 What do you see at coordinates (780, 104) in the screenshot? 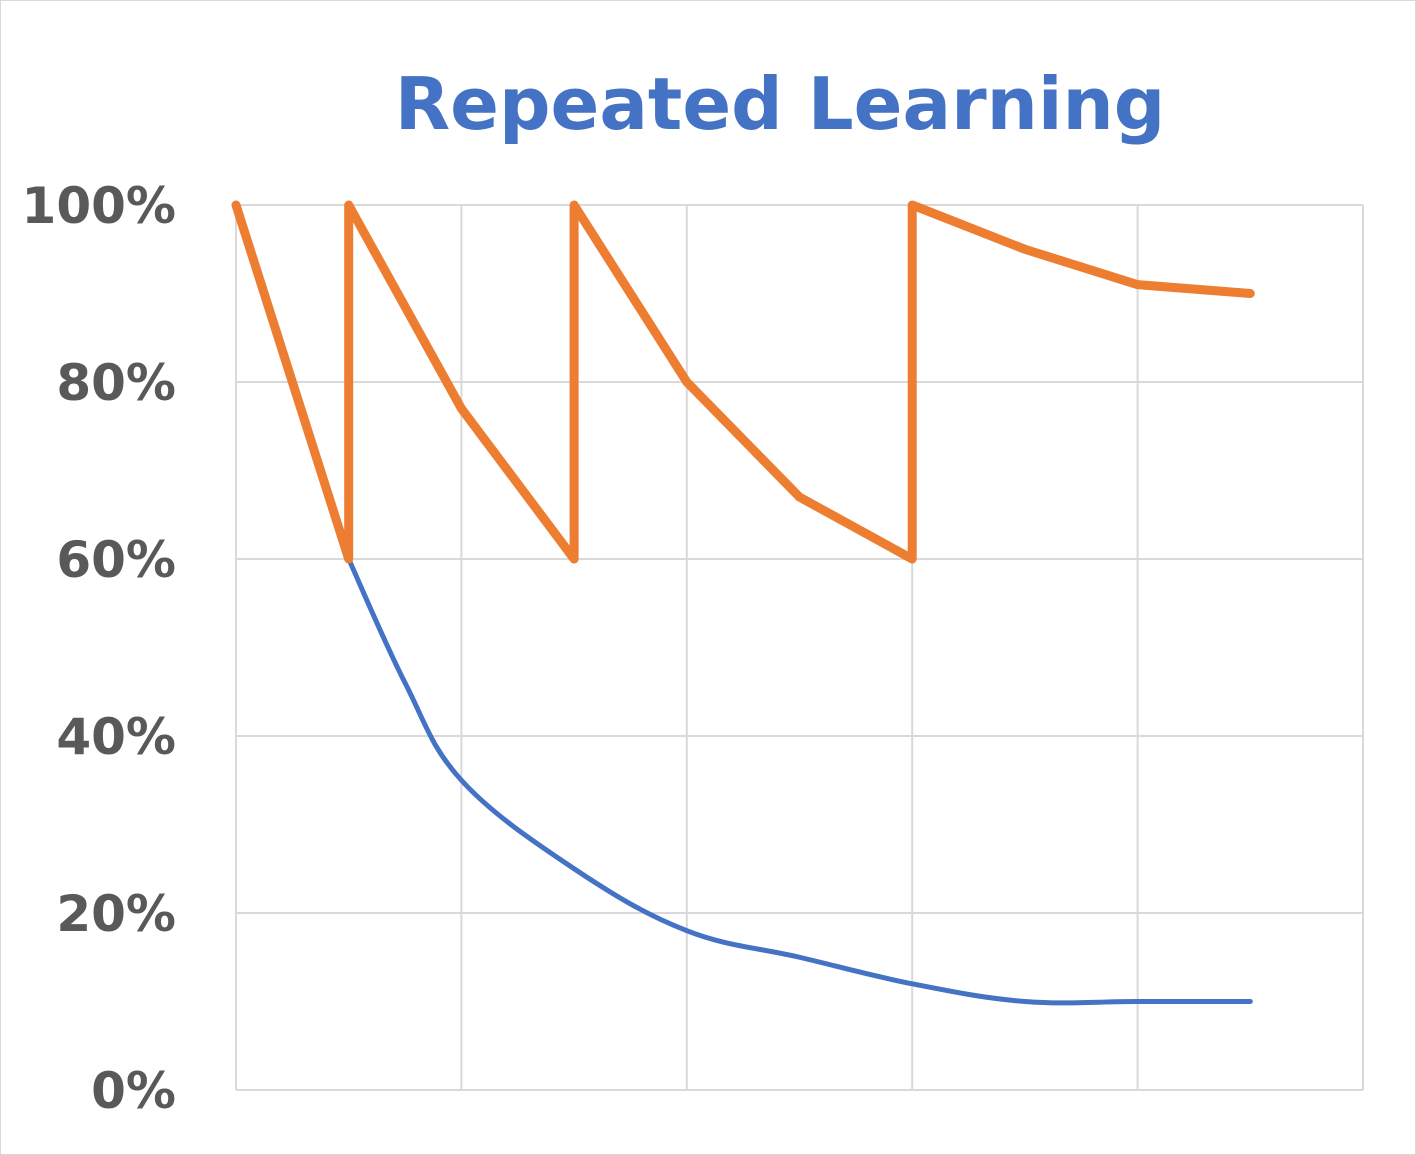
I see `chart-title: Repeated Learning` at bounding box center [780, 104].